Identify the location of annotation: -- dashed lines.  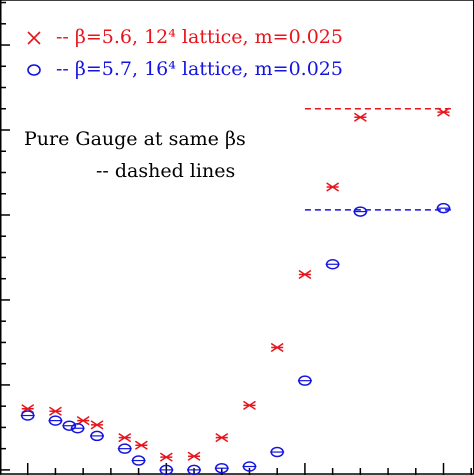
(165, 171).